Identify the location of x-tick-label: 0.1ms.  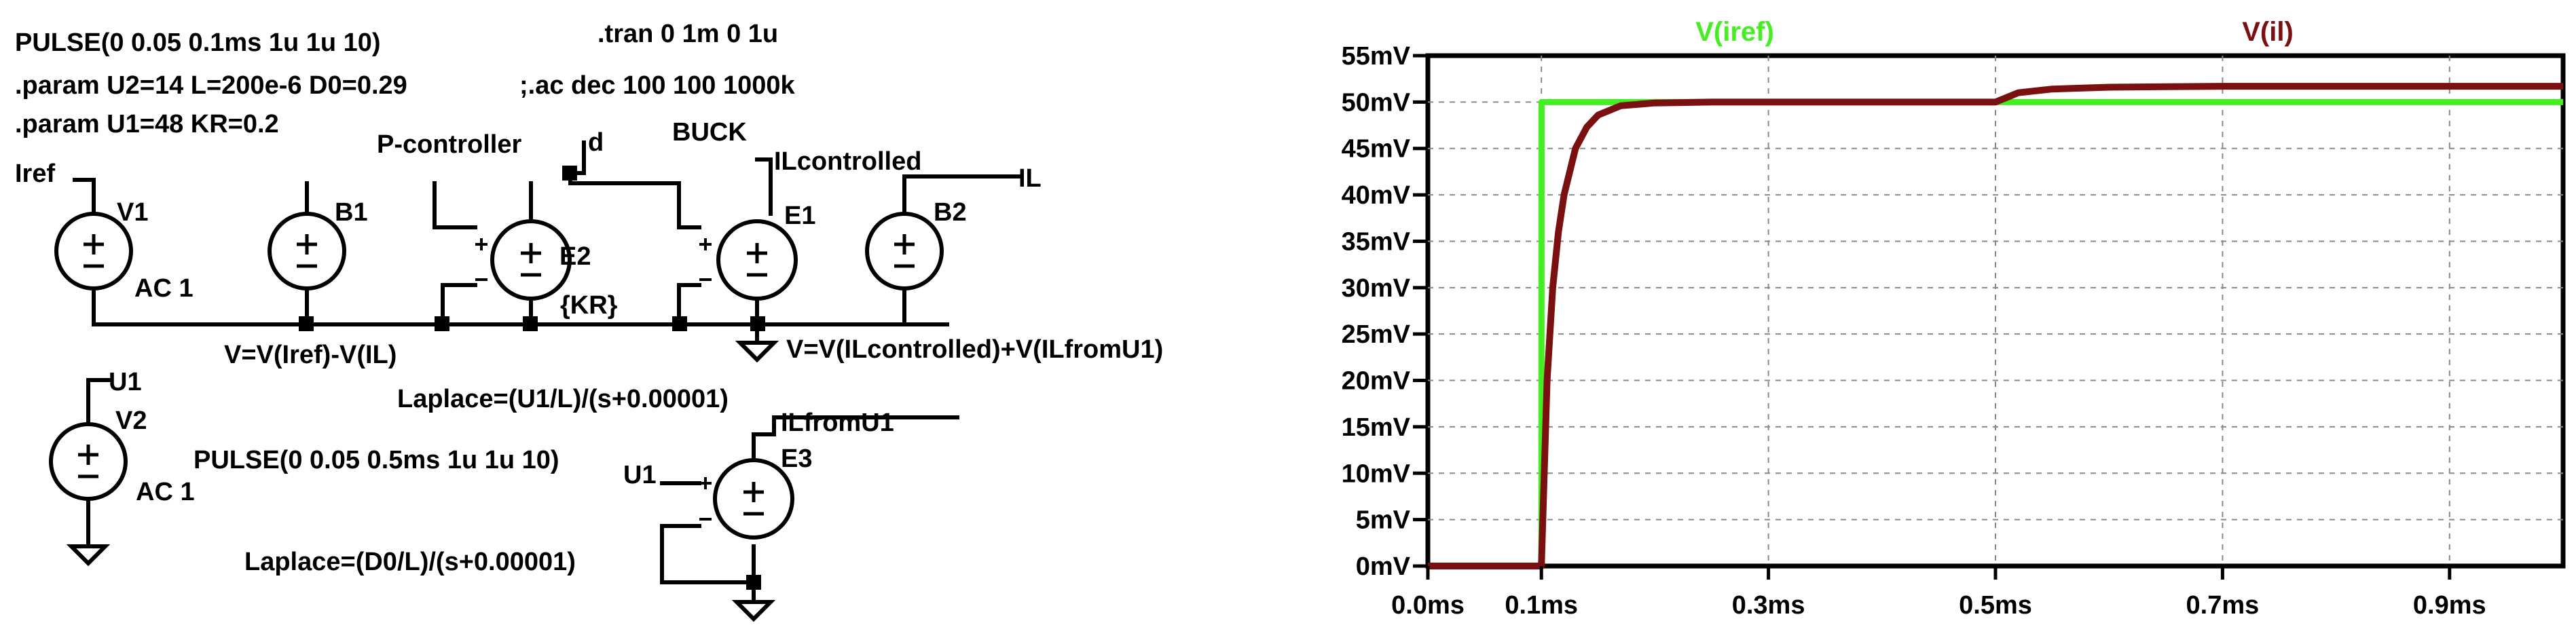
(1541, 605).